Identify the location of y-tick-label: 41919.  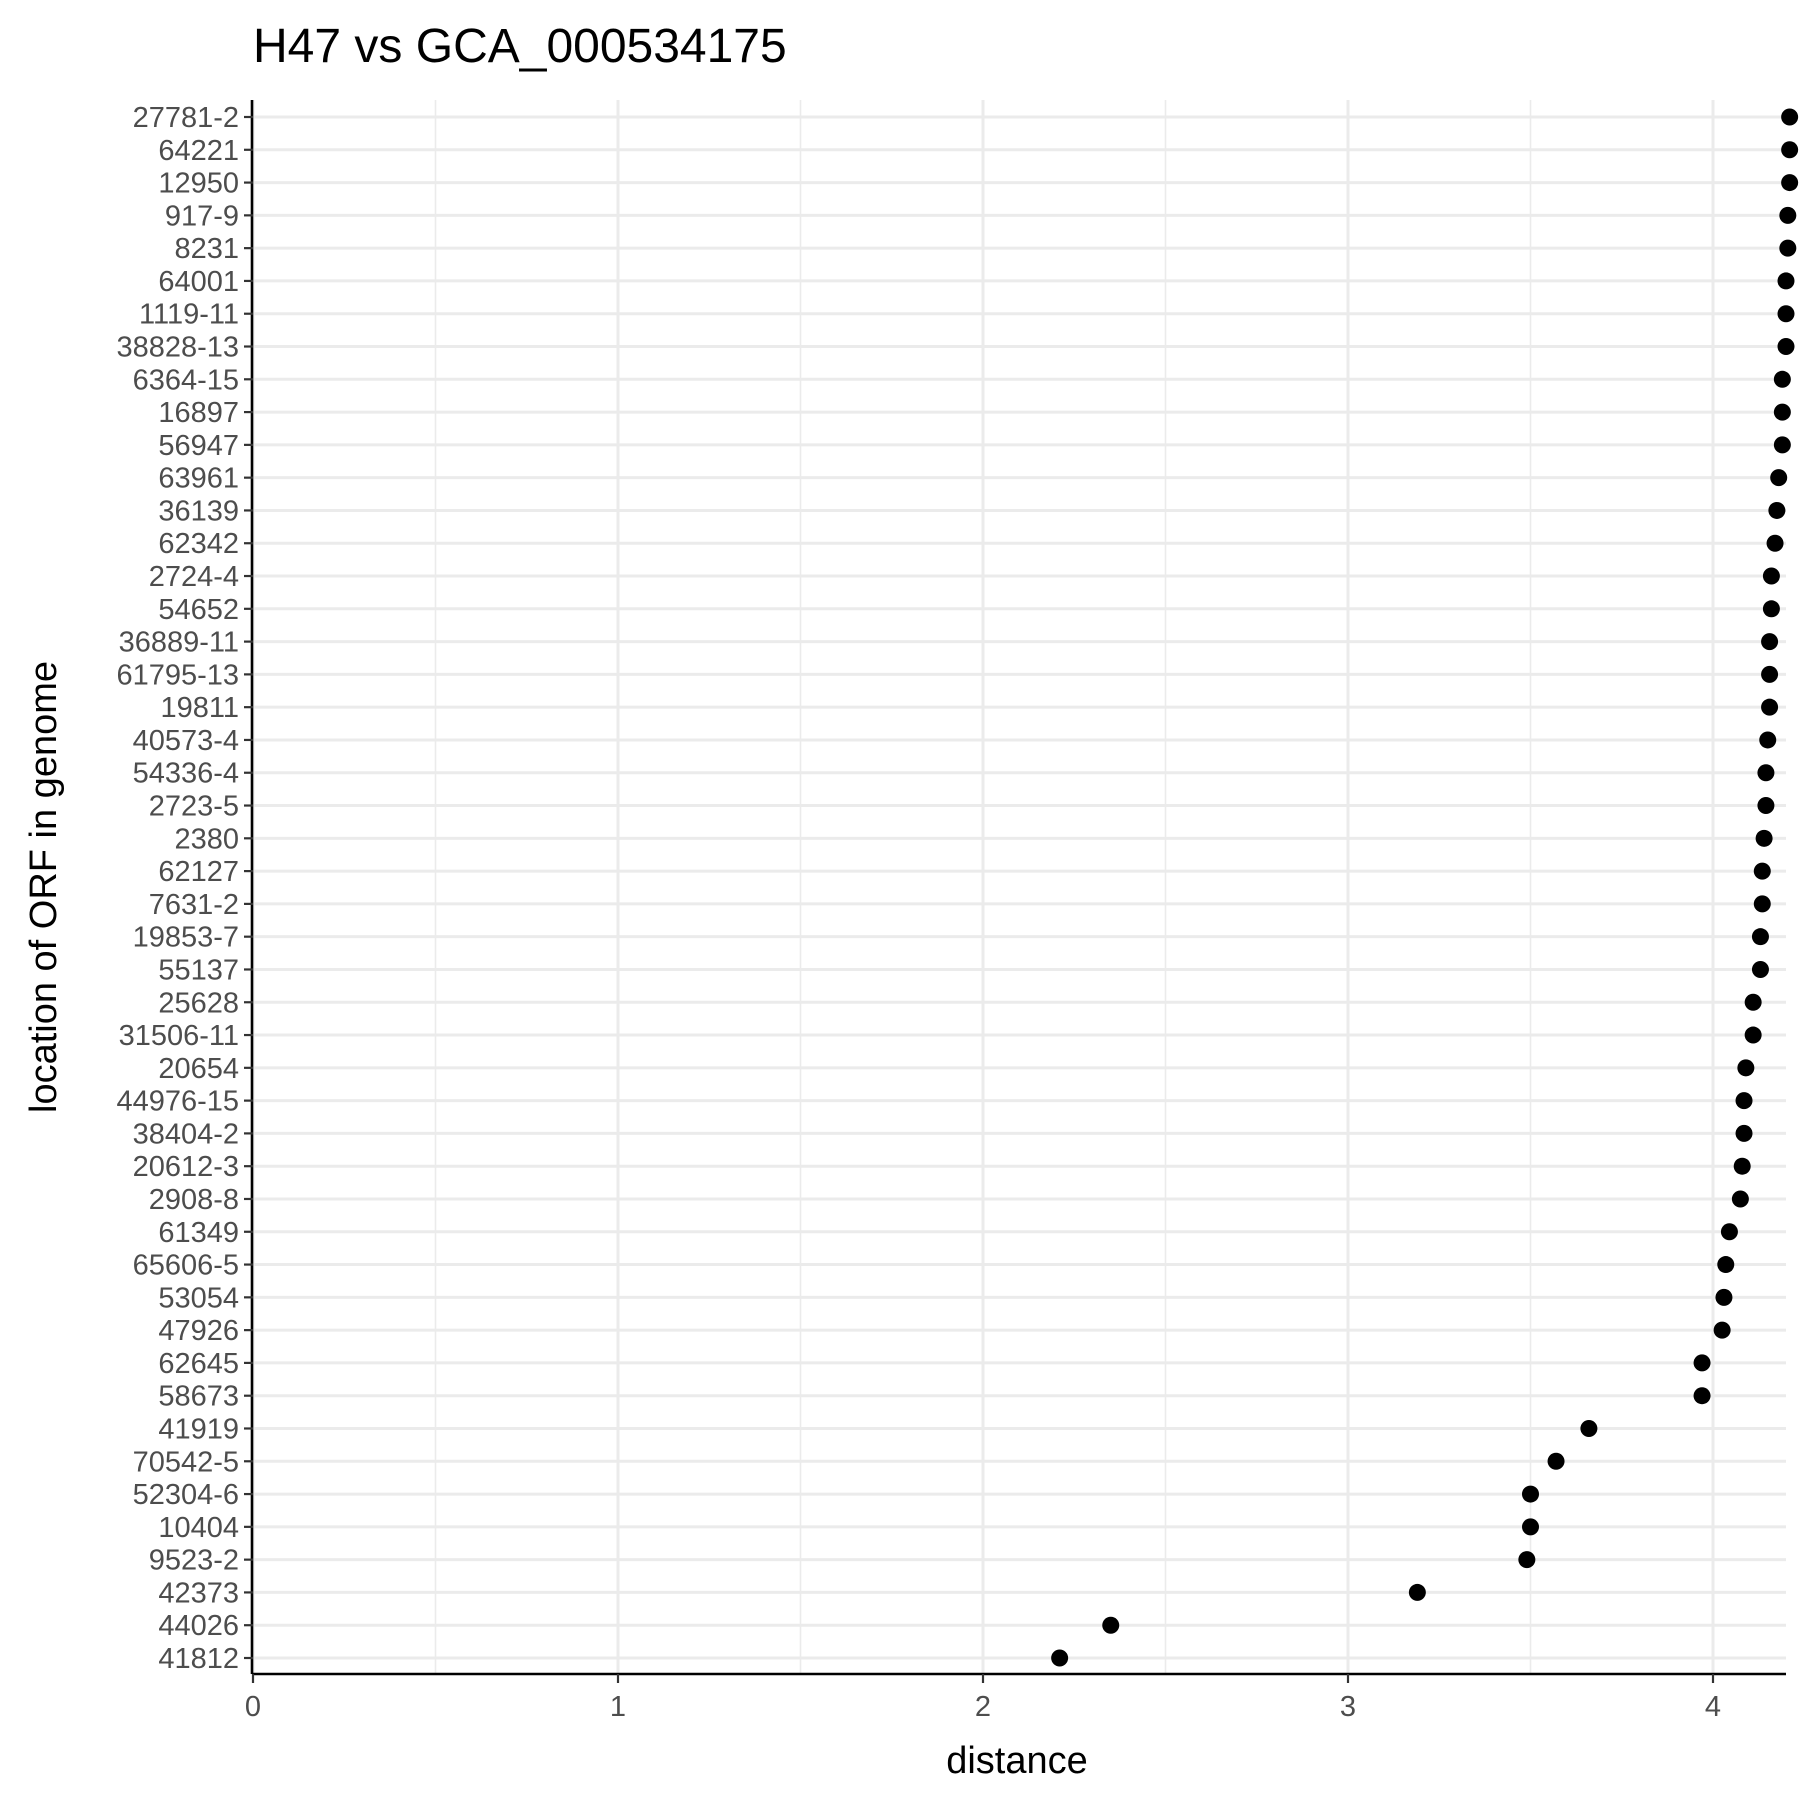
(198, 1429).